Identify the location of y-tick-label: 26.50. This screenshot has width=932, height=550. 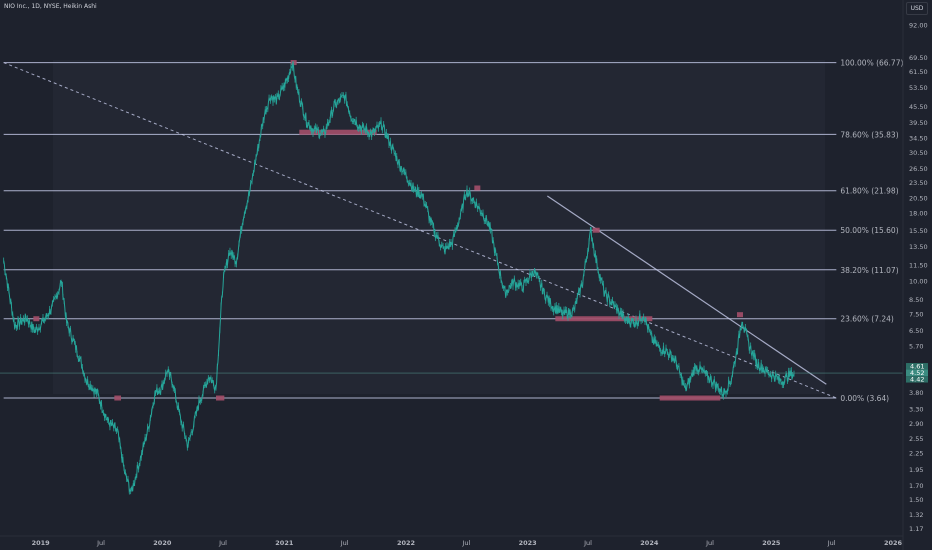
(918, 169).